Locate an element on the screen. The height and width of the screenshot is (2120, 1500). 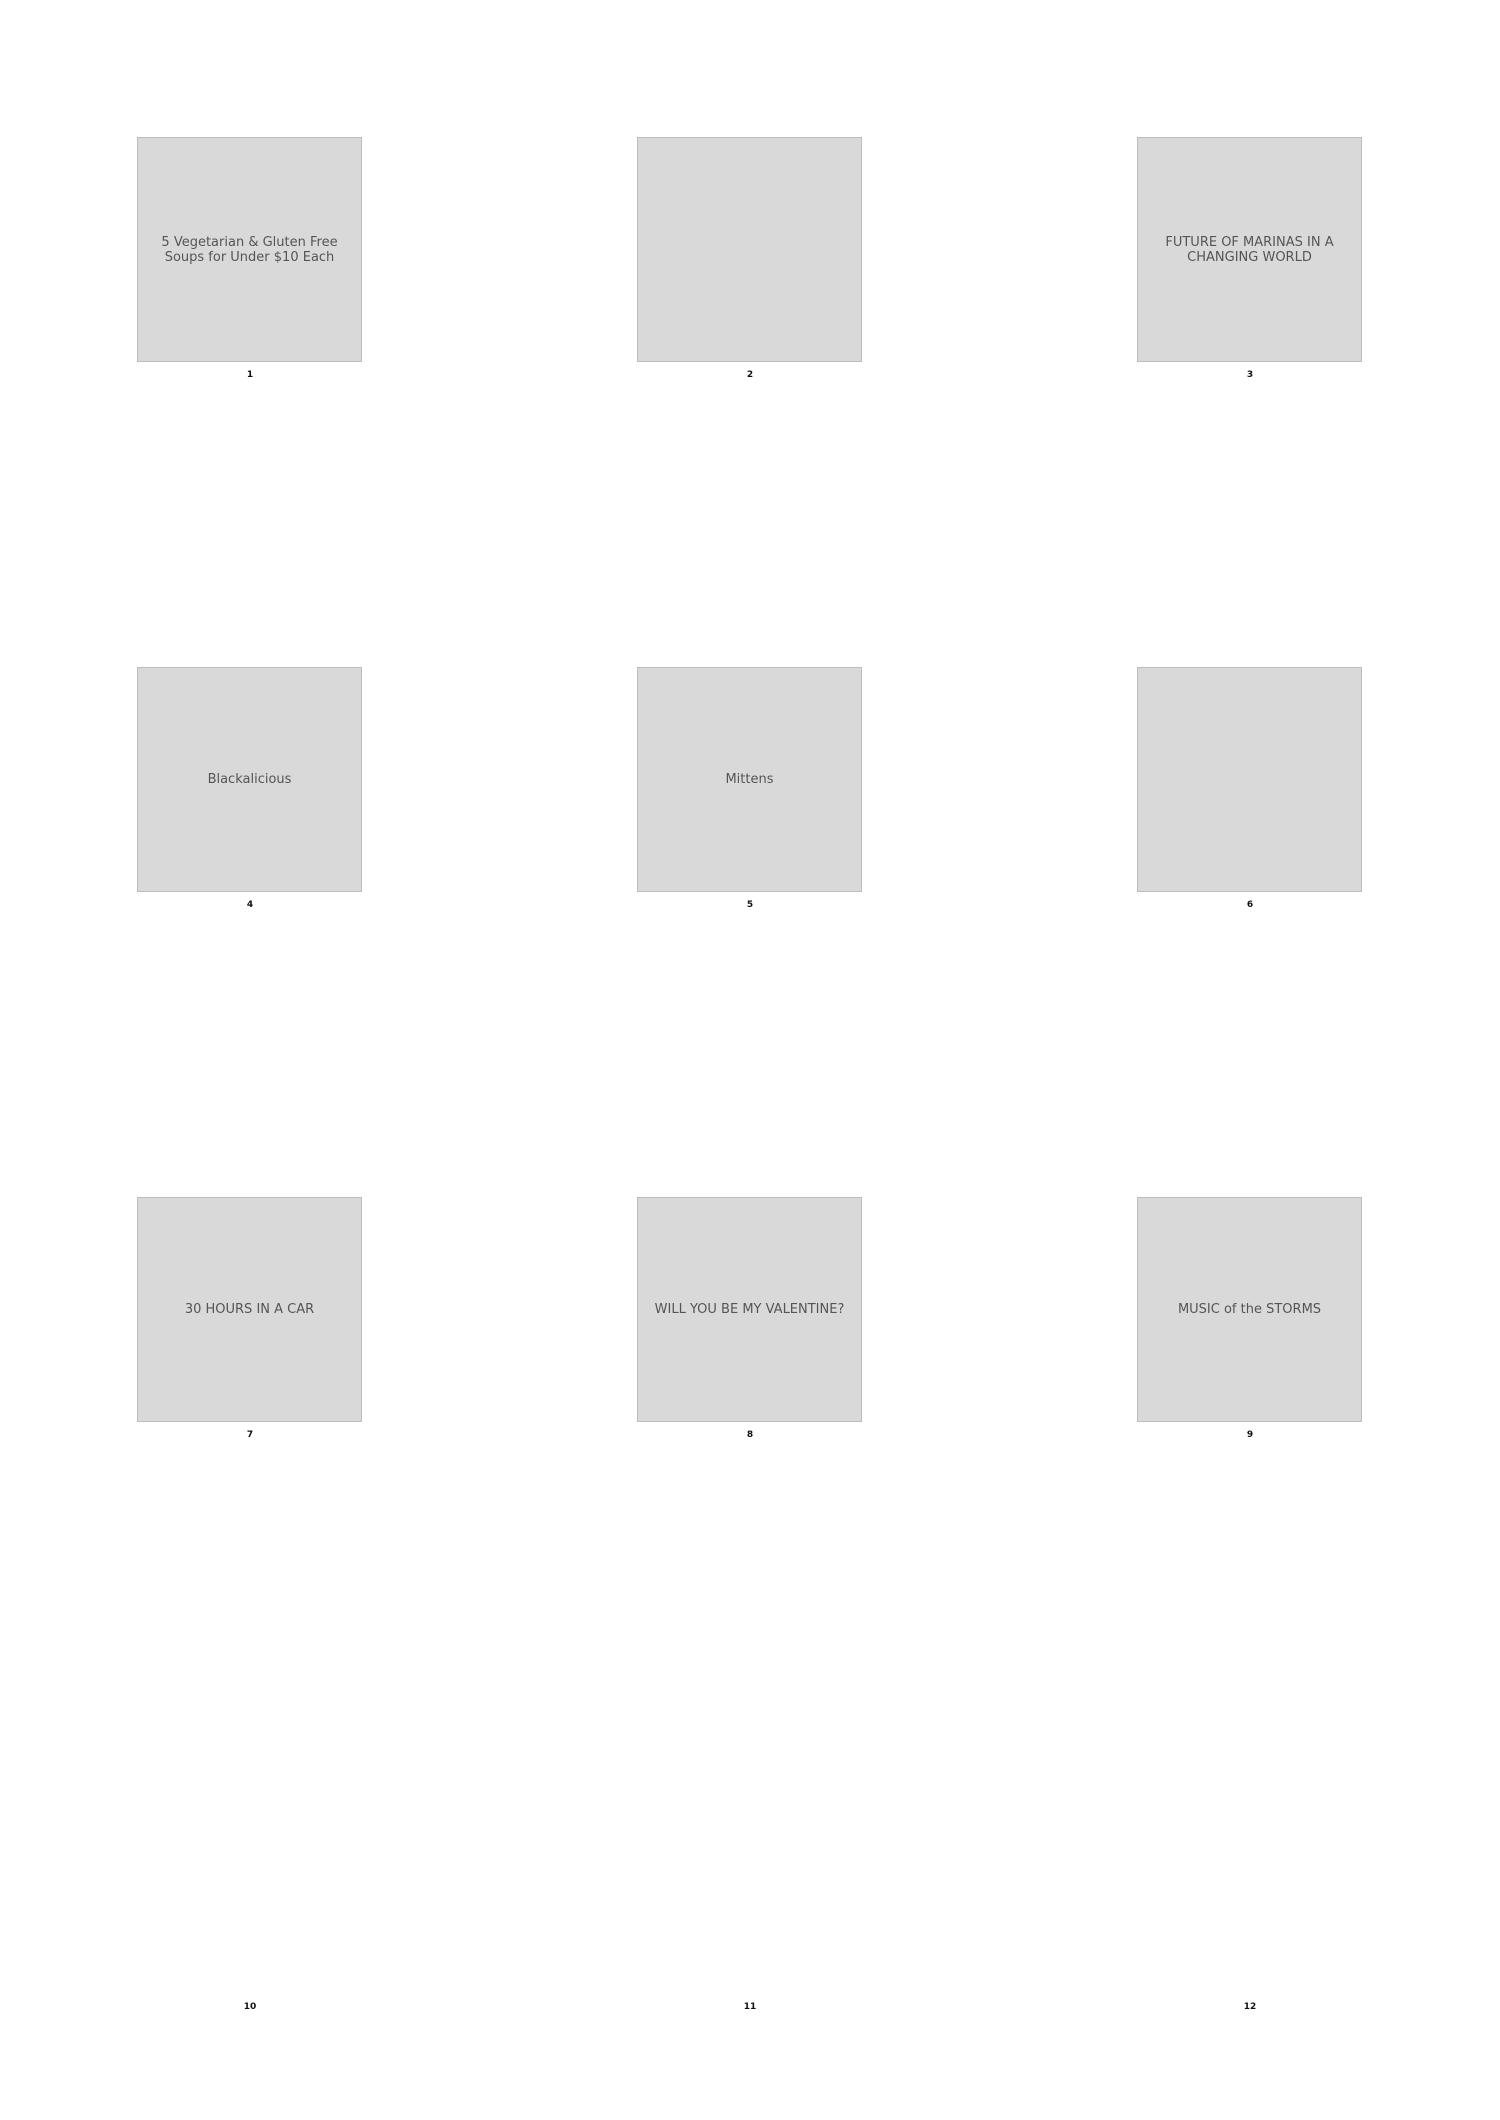
panel-12: 12 is located at coordinates (1250, 1855).